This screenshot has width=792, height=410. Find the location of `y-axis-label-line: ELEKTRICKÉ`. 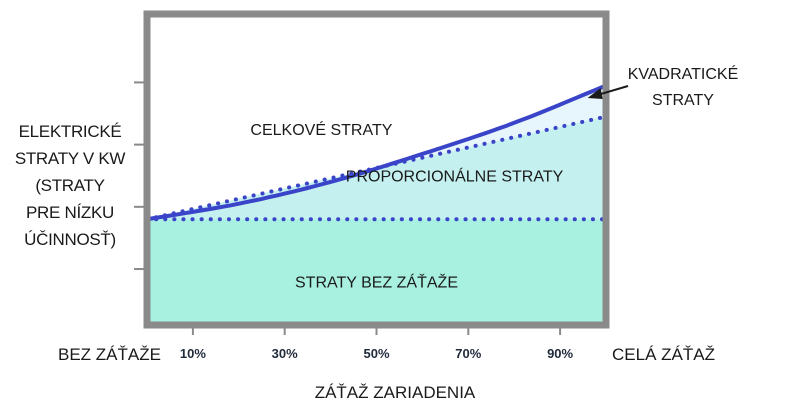

y-axis-label-line: ELEKTRICKÉ is located at coordinates (70, 131).